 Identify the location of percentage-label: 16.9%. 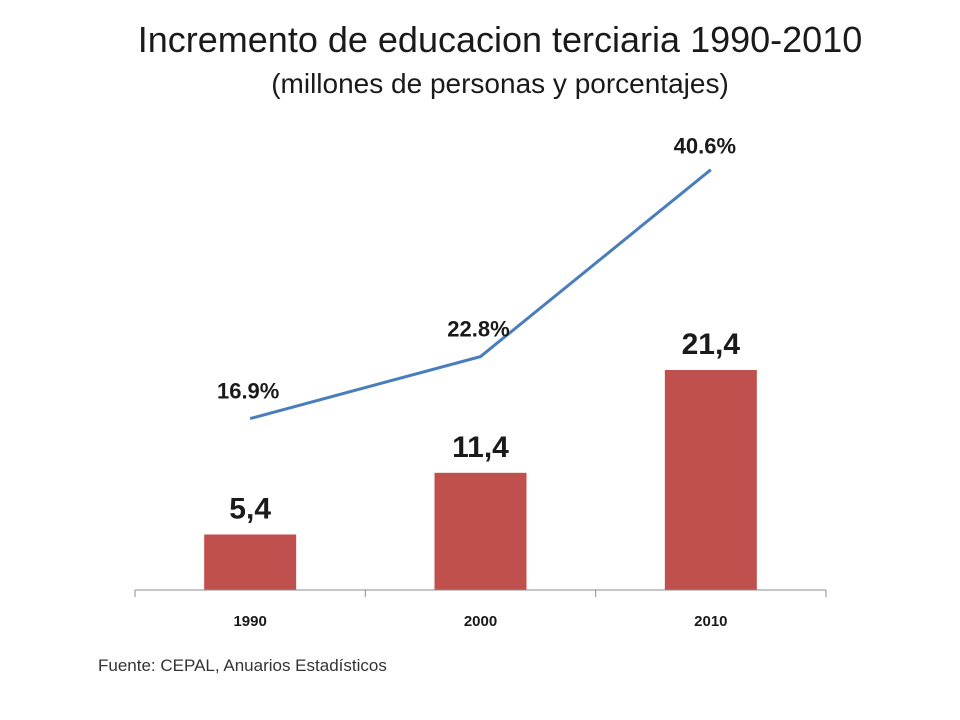
(248, 391).